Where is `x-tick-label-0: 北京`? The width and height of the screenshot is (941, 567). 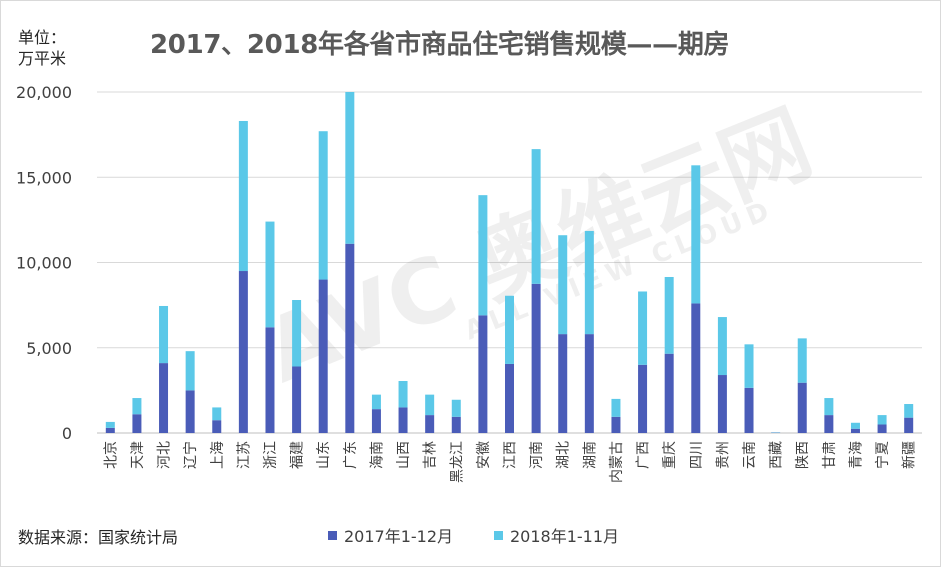 x-tick-label-0: 北京 is located at coordinates (111, 455).